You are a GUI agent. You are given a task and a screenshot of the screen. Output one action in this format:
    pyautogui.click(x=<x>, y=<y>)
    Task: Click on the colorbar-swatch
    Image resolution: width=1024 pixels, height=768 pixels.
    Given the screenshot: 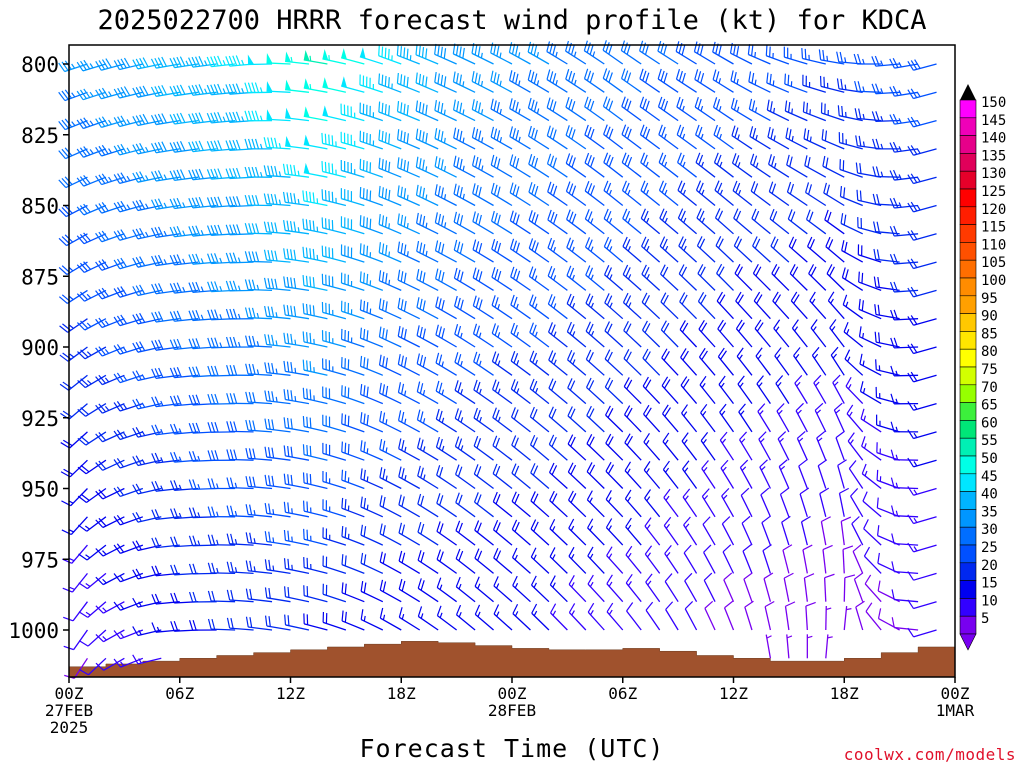 What is the action you would take?
    pyautogui.click(x=968, y=126)
    